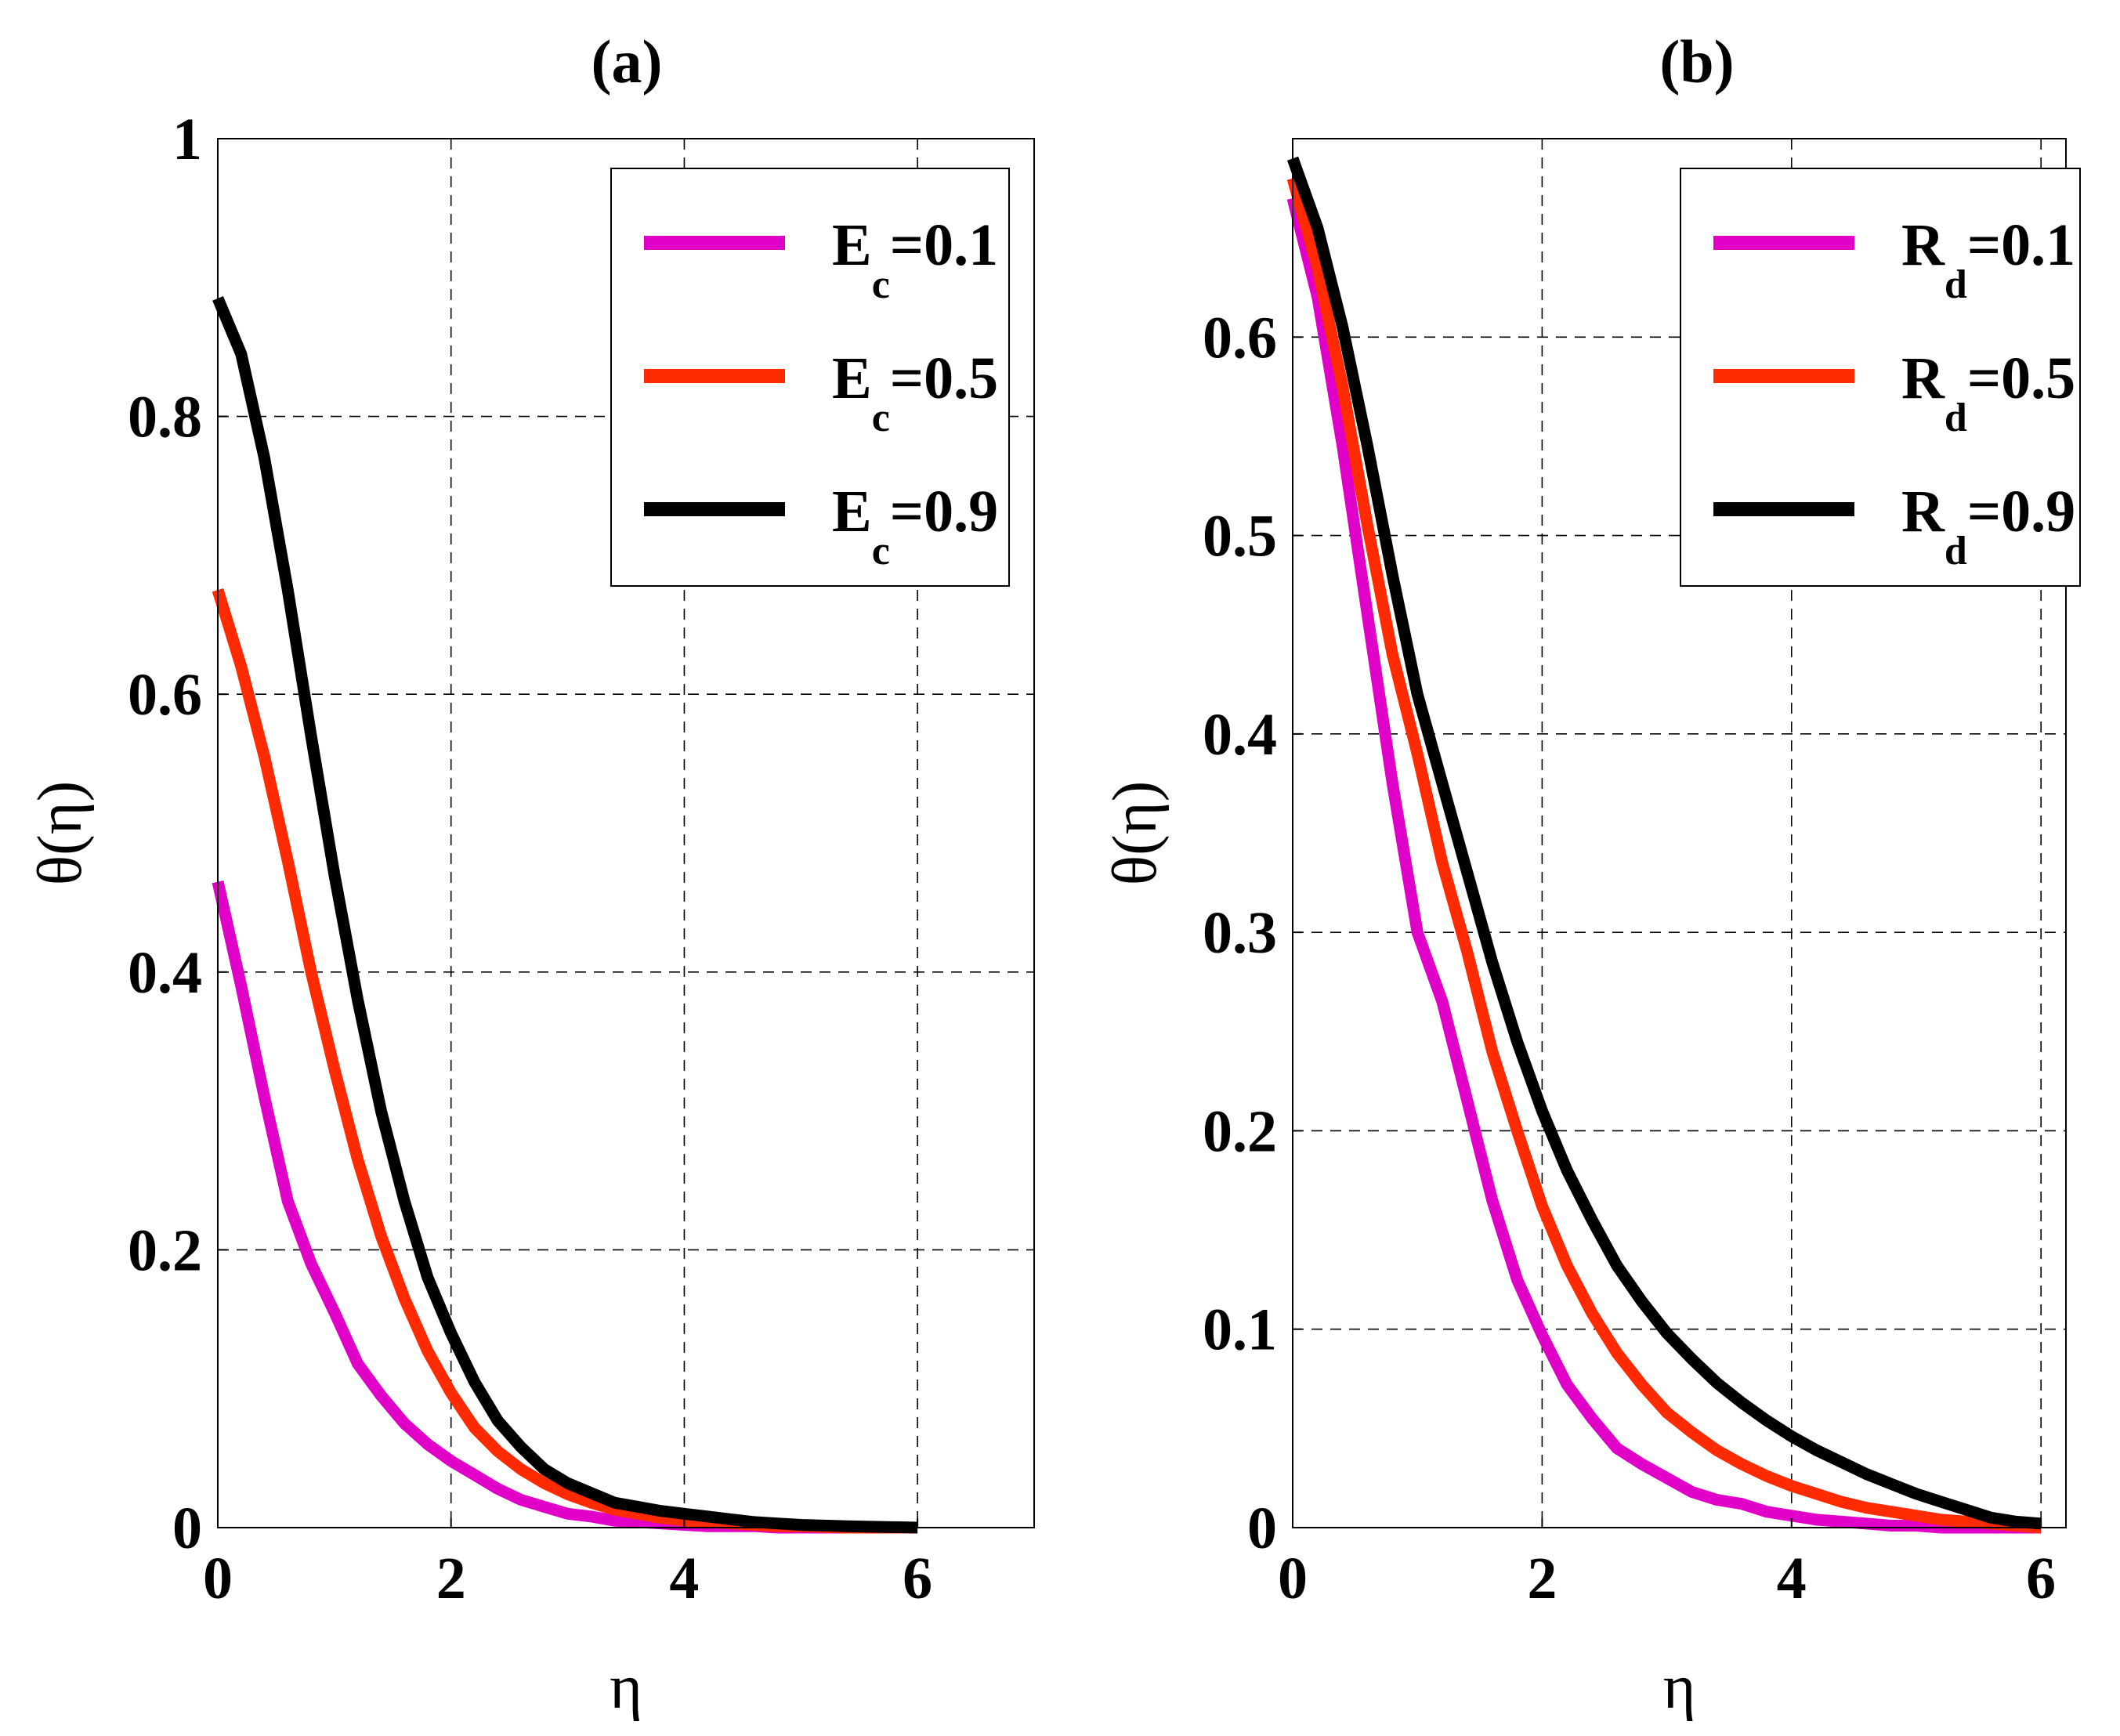 This screenshot has width=2120, height=1736. What do you see at coordinates (187, 139) in the screenshot?
I see `y-tick-label: 1` at bounding box center [187, 139].